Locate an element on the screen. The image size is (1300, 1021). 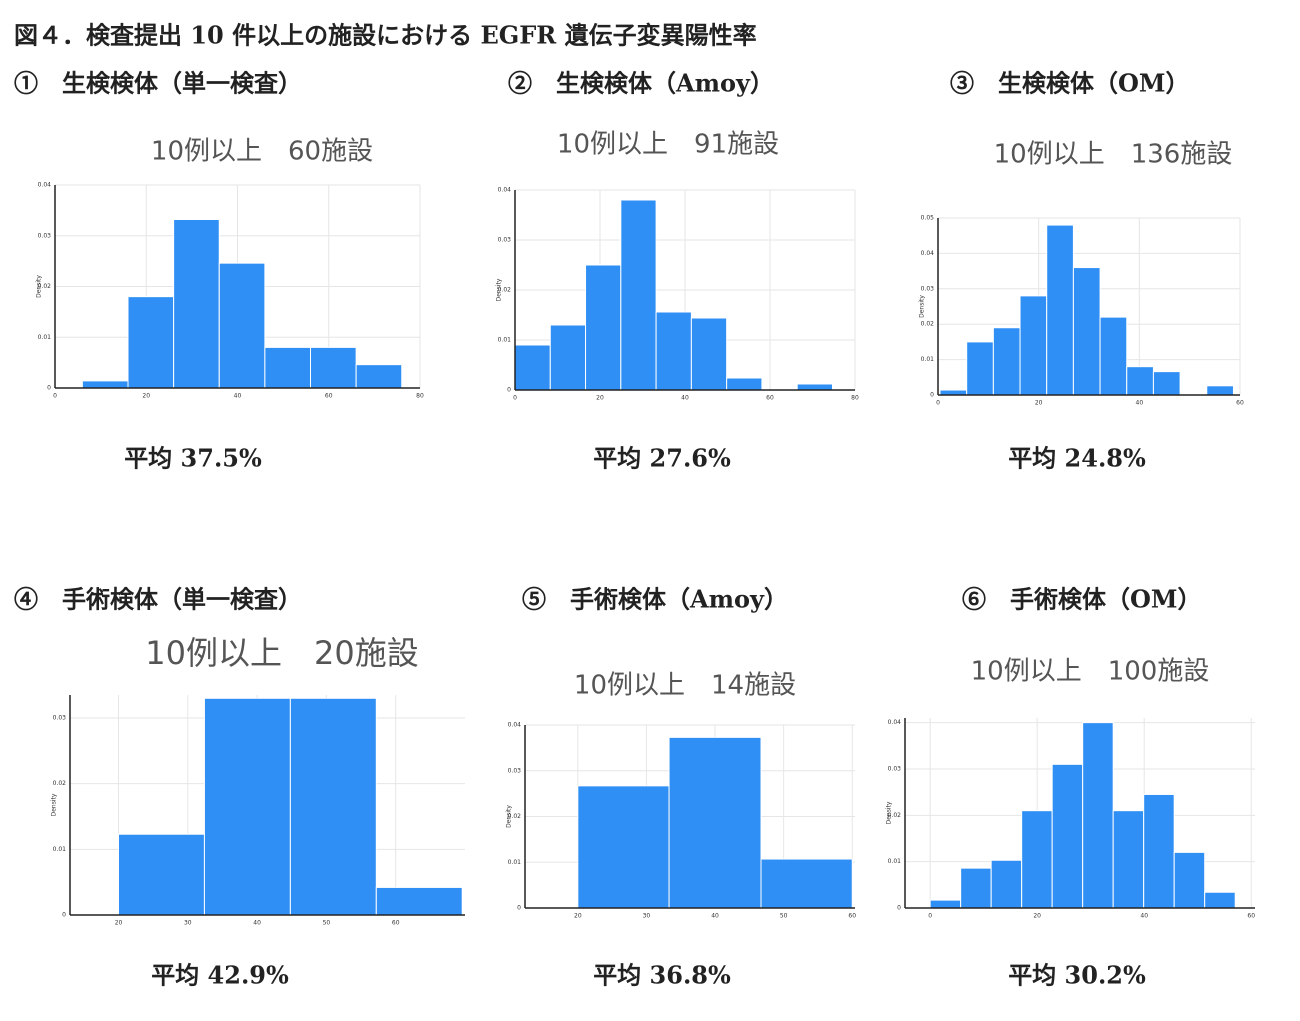
mean-annotation: 平均 36.8% is located at coordinates (662, 975).